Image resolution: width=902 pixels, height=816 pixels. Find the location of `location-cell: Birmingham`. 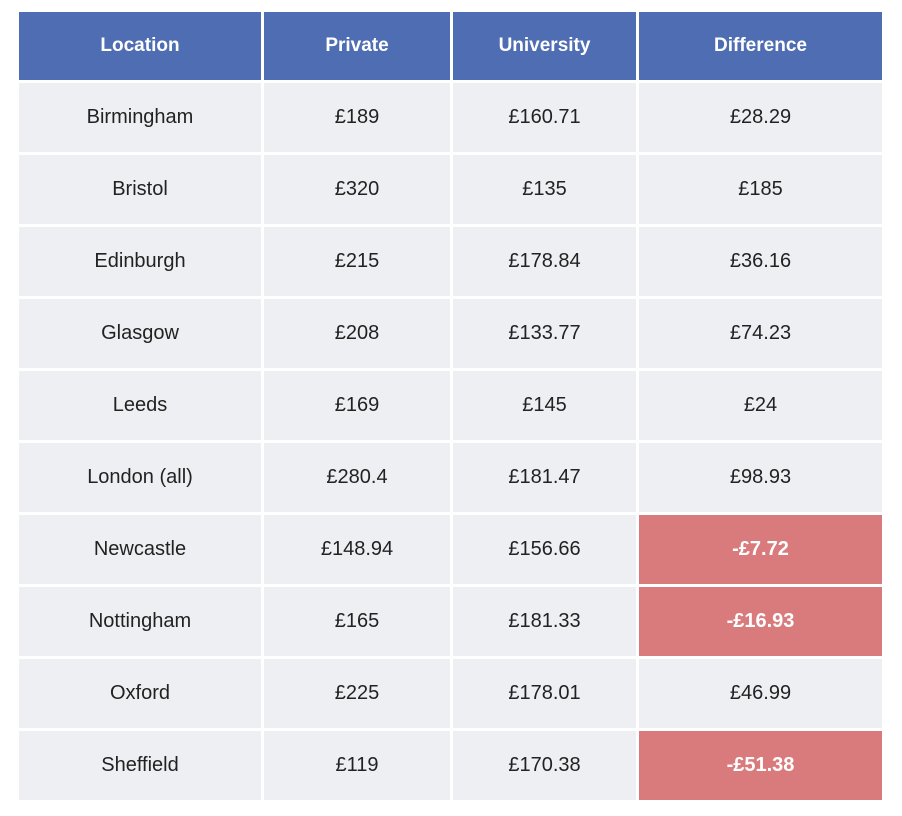

location-cell: Birmingham is located at coordinates (140, 117).